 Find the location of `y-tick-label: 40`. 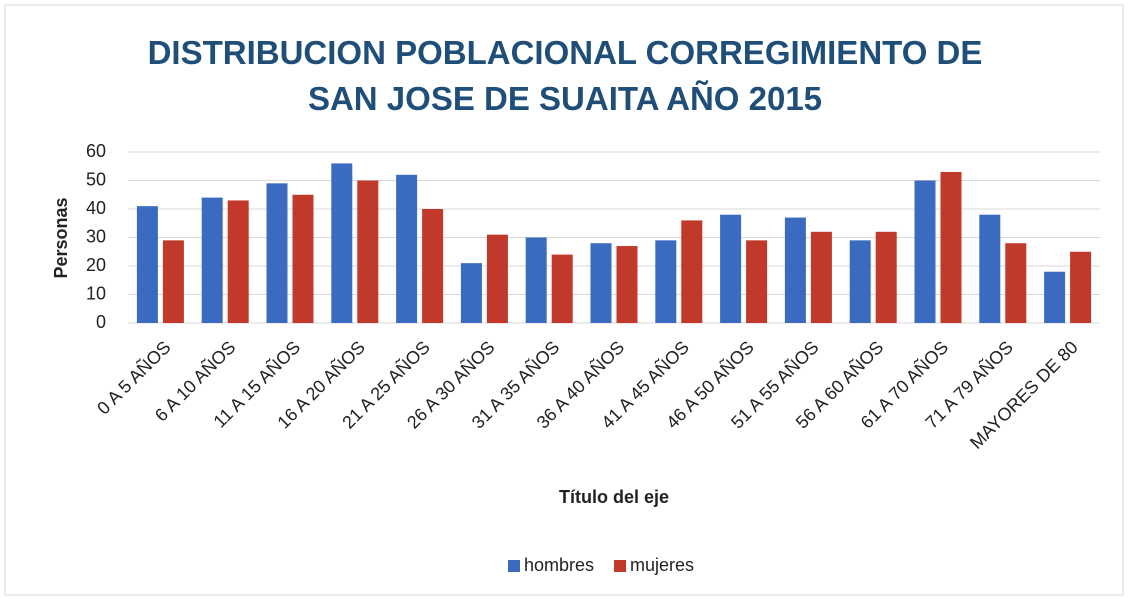

y-tick-label: 40 is located at coordinates (96, 208).